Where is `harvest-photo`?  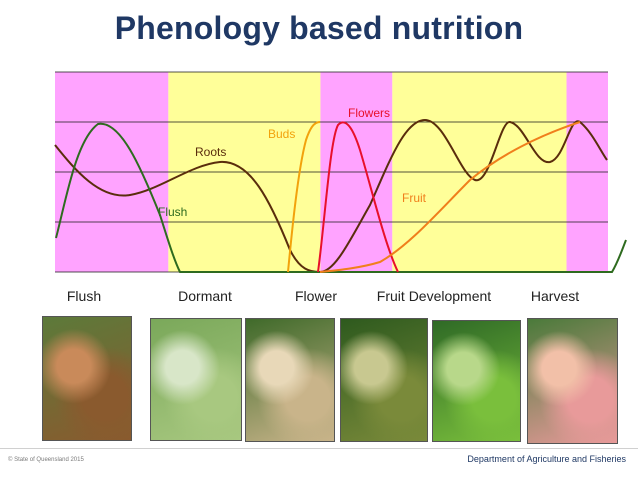
harvest-photo is located at coordinates (572, 381).